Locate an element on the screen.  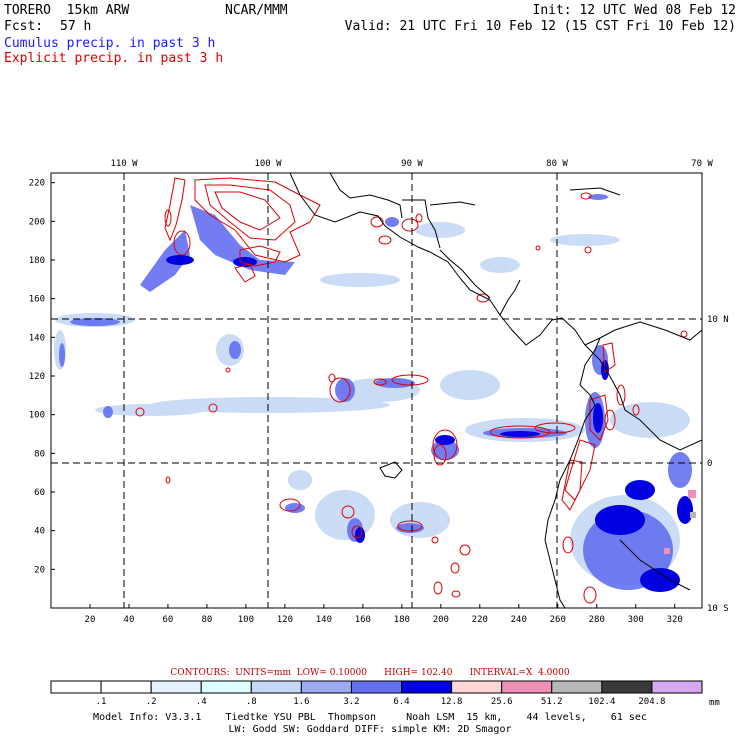
y-tick-label: 40 is located at coordinates (39, 532).